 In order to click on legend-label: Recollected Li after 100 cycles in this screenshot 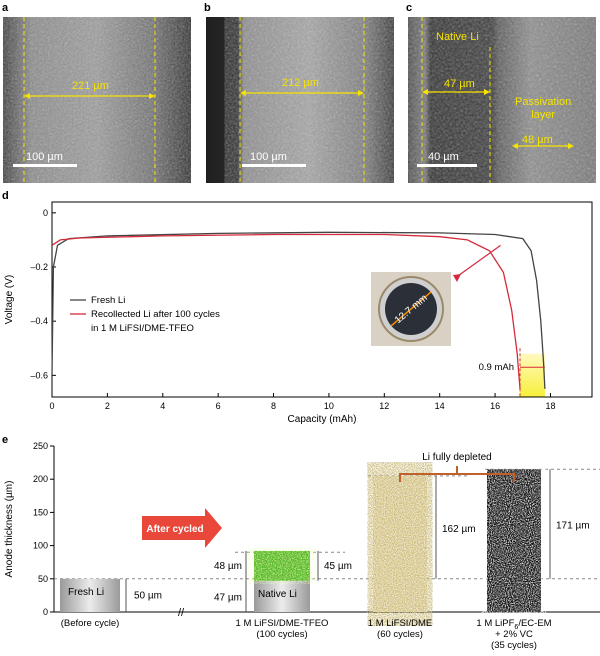, I will do `click(155, 314)`.